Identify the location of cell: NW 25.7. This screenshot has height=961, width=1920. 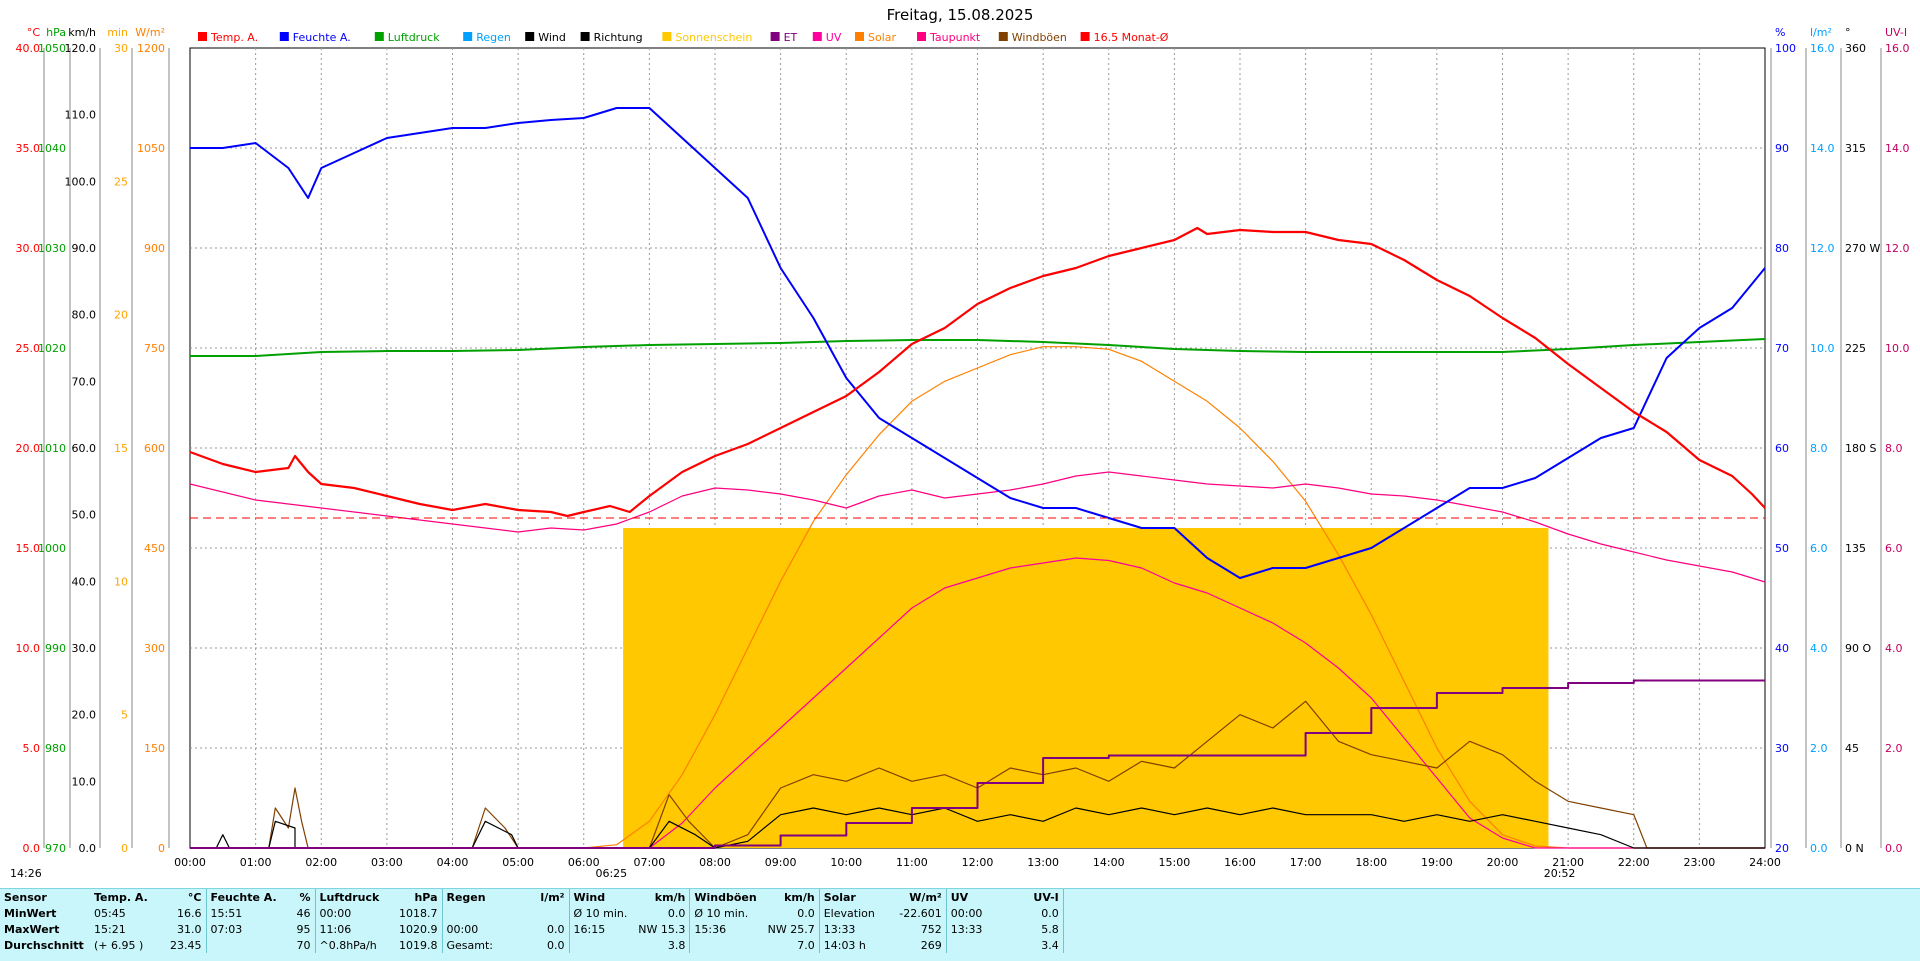
(790, 929).